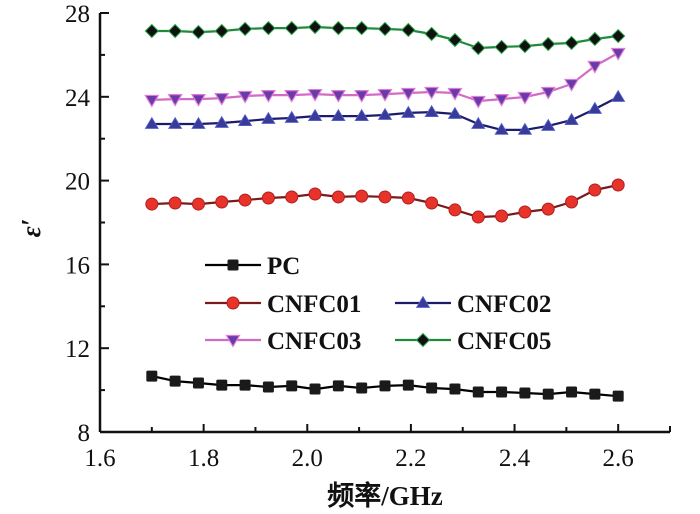  I want to click on legend-marker-cnfc01, so click(233, 303).